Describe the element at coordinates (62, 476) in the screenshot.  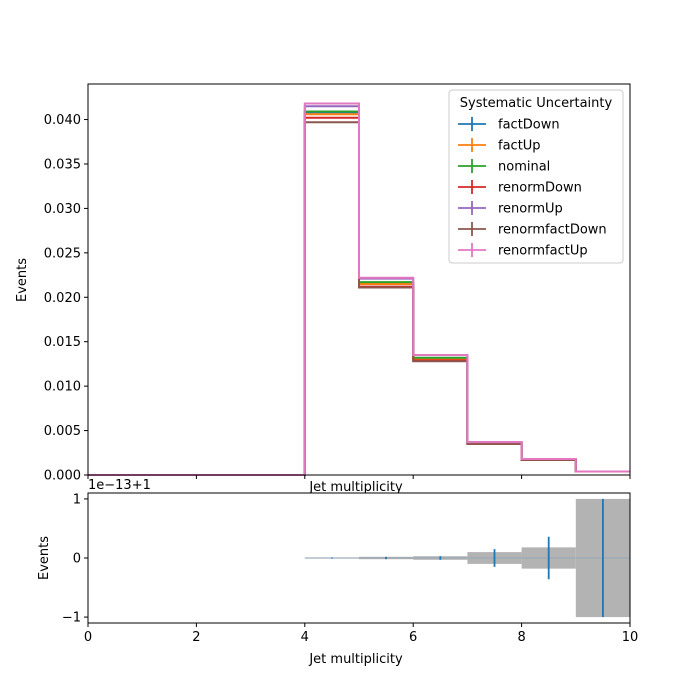
I see `main-y-tick-label: 0.000` at that location.